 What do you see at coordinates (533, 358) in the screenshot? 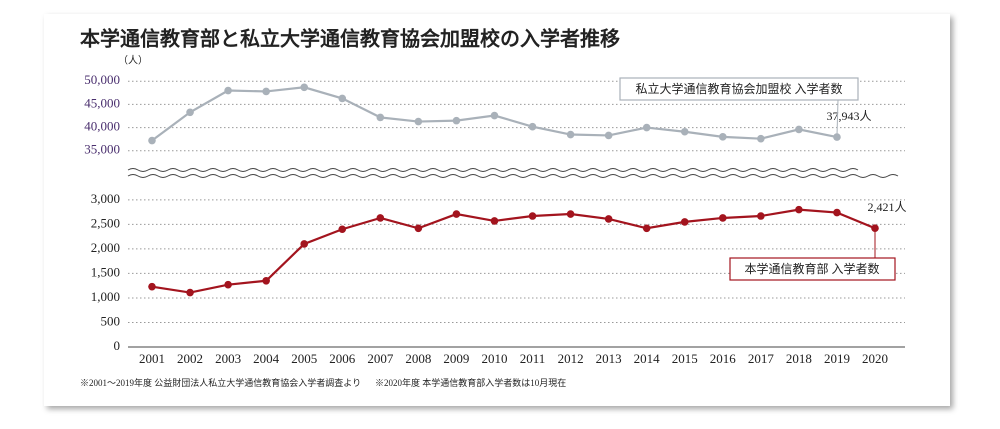
I see `x-tick-label: 2011` at bounding box center [533, 358].